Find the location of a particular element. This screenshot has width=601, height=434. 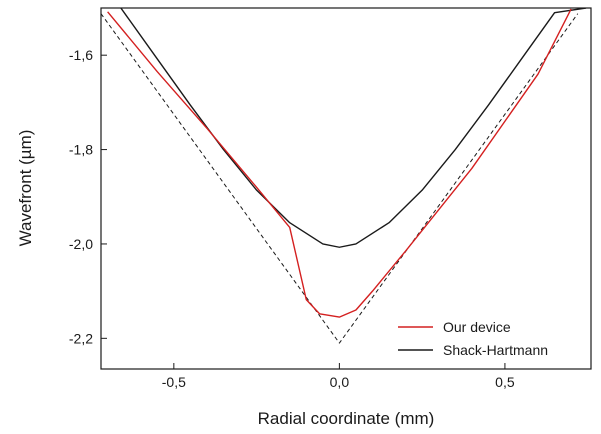

x-axis-label: Radial coordinate (mm) is located at coordinates (346, 418).